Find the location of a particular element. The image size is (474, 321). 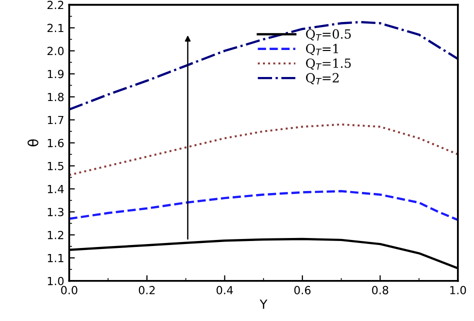

x-tick-label: 0.6 is located at coordinates (302, 290).